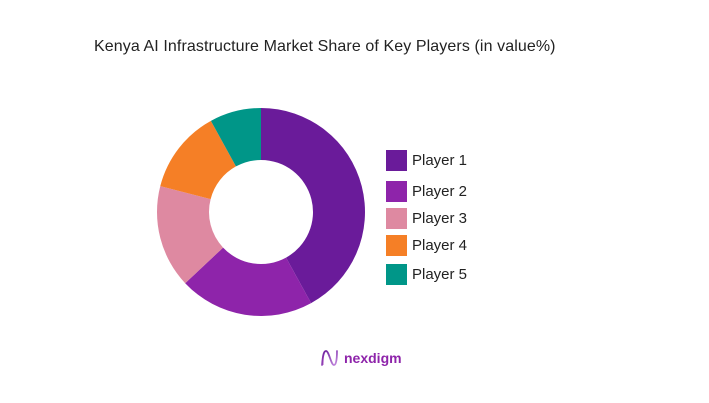 The width and height of the screenshot is (709, 403). I want to click on brand-logo: nexdigm, so click(361, 358).